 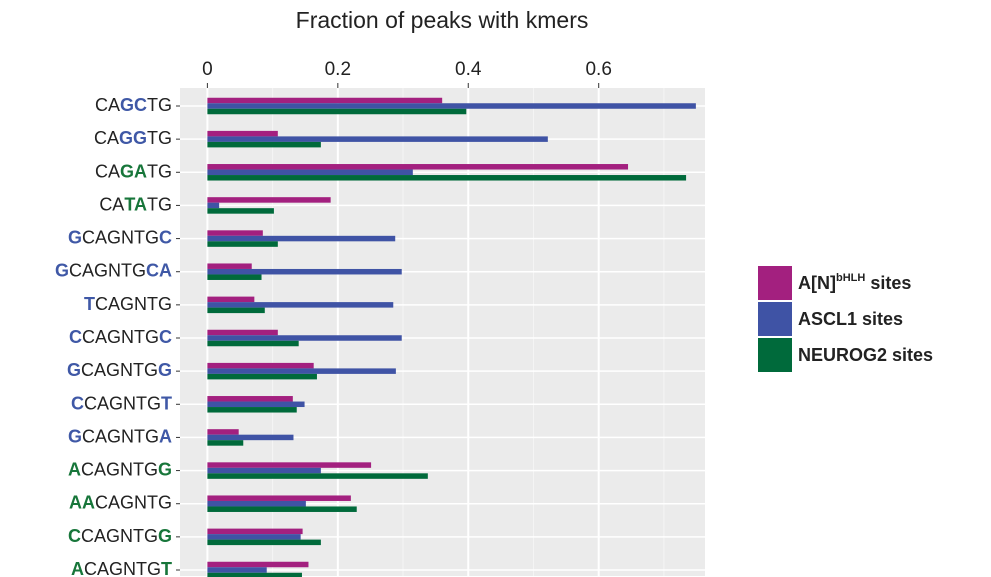 What do you see at coordinates (442, 20) in the screenshot?
I see `chart-title: Fraction of peaks with kmers` at bounding box center [442, 20].